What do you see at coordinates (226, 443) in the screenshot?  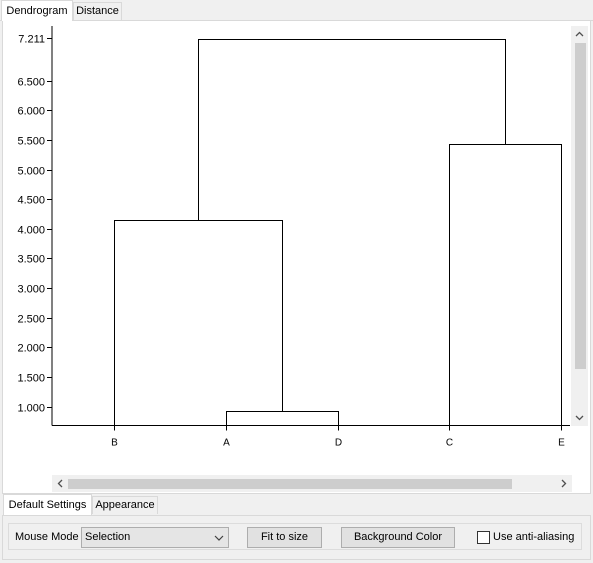 I see `leaf-label: A` at bounding box center [226, 443].